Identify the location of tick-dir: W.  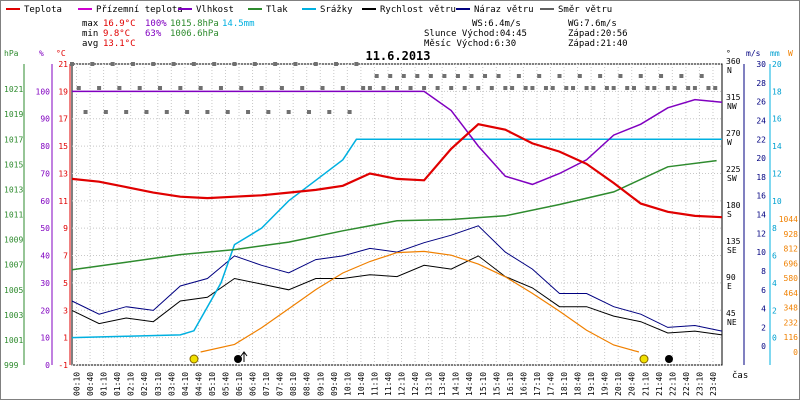
(729, 142).